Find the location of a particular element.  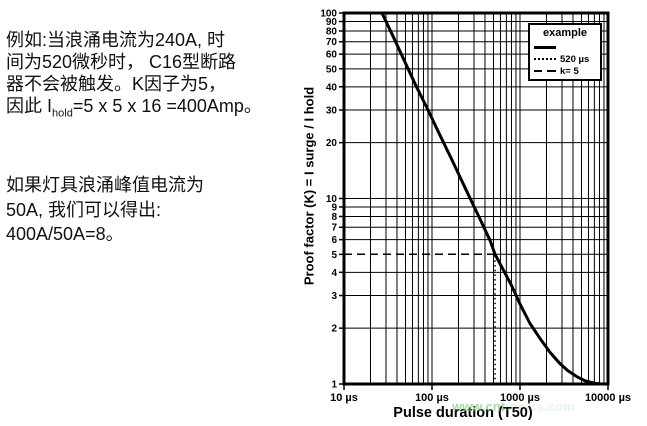

svg-text: 10 is located at coordinates (332, 199).